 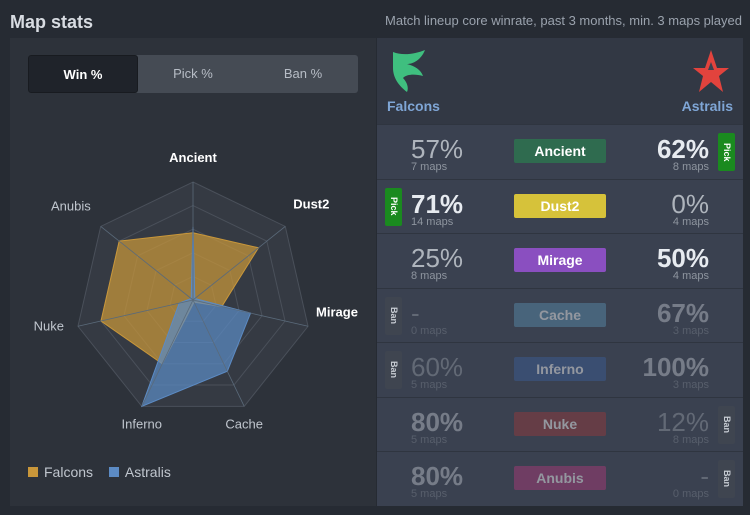 I want to click on radar-series-astralis, so click(x=196, y=317).